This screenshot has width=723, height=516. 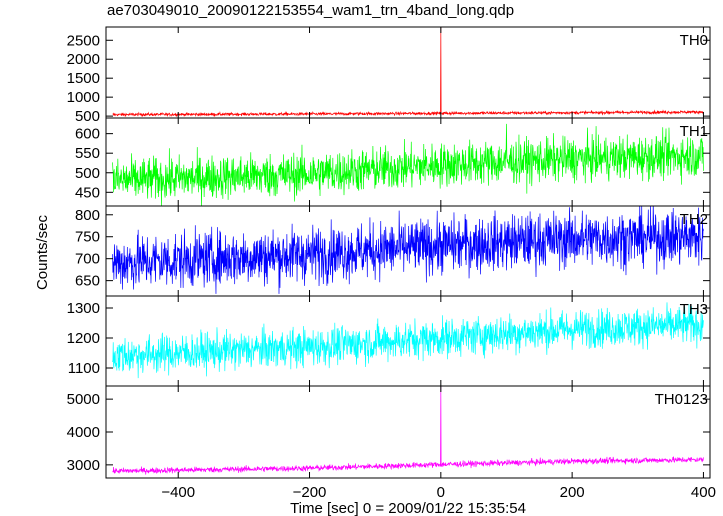 I want to click on xtick-label: 0, so click(x=441, y=492).